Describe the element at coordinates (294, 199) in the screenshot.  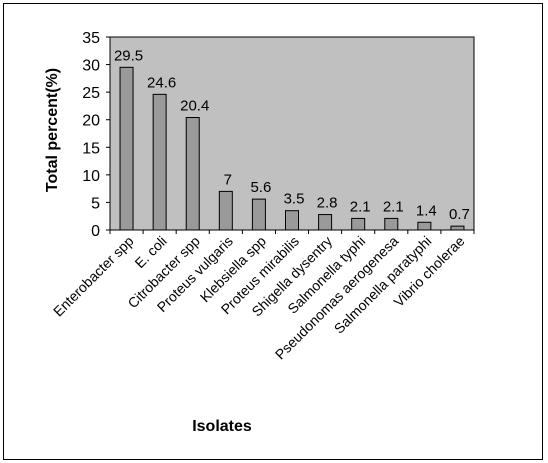
I see `data-label: 3.5` at that location.